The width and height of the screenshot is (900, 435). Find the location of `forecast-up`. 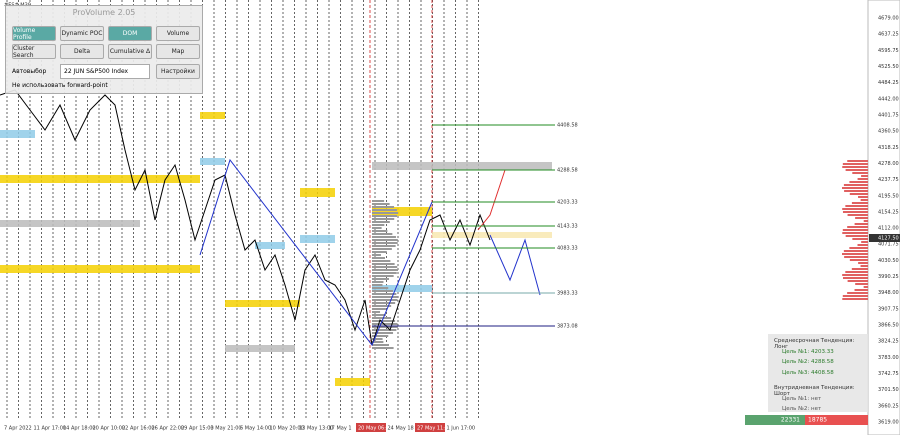

forecast-up is located at coordinates (491, 200).